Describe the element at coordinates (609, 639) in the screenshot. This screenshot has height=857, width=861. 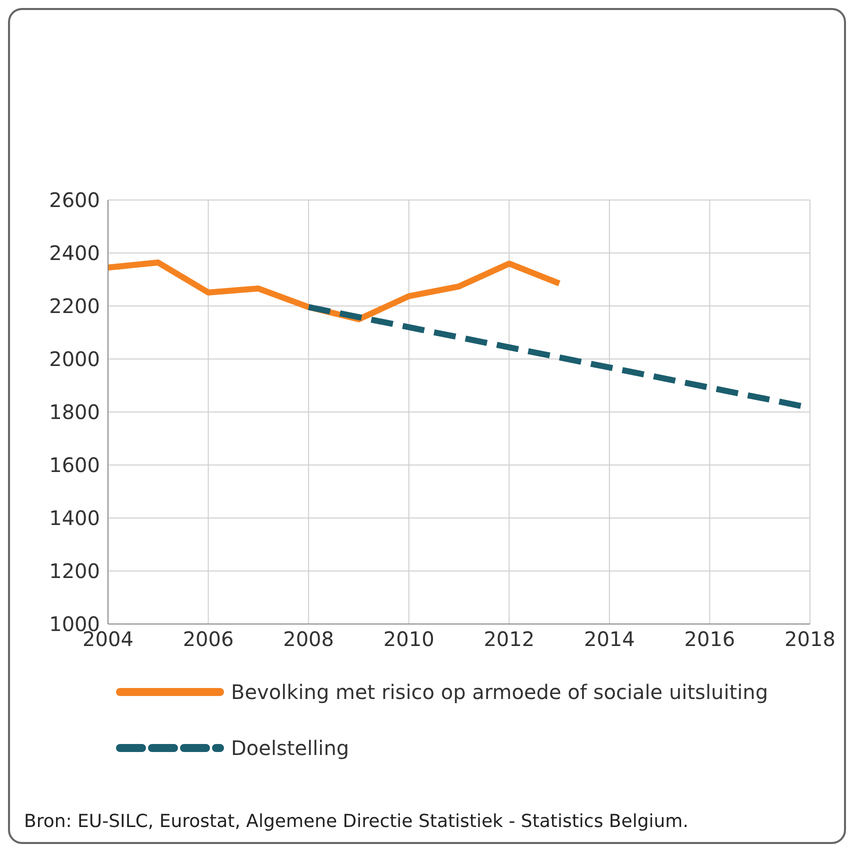
I see `x-tick-label: 2014` at that location.